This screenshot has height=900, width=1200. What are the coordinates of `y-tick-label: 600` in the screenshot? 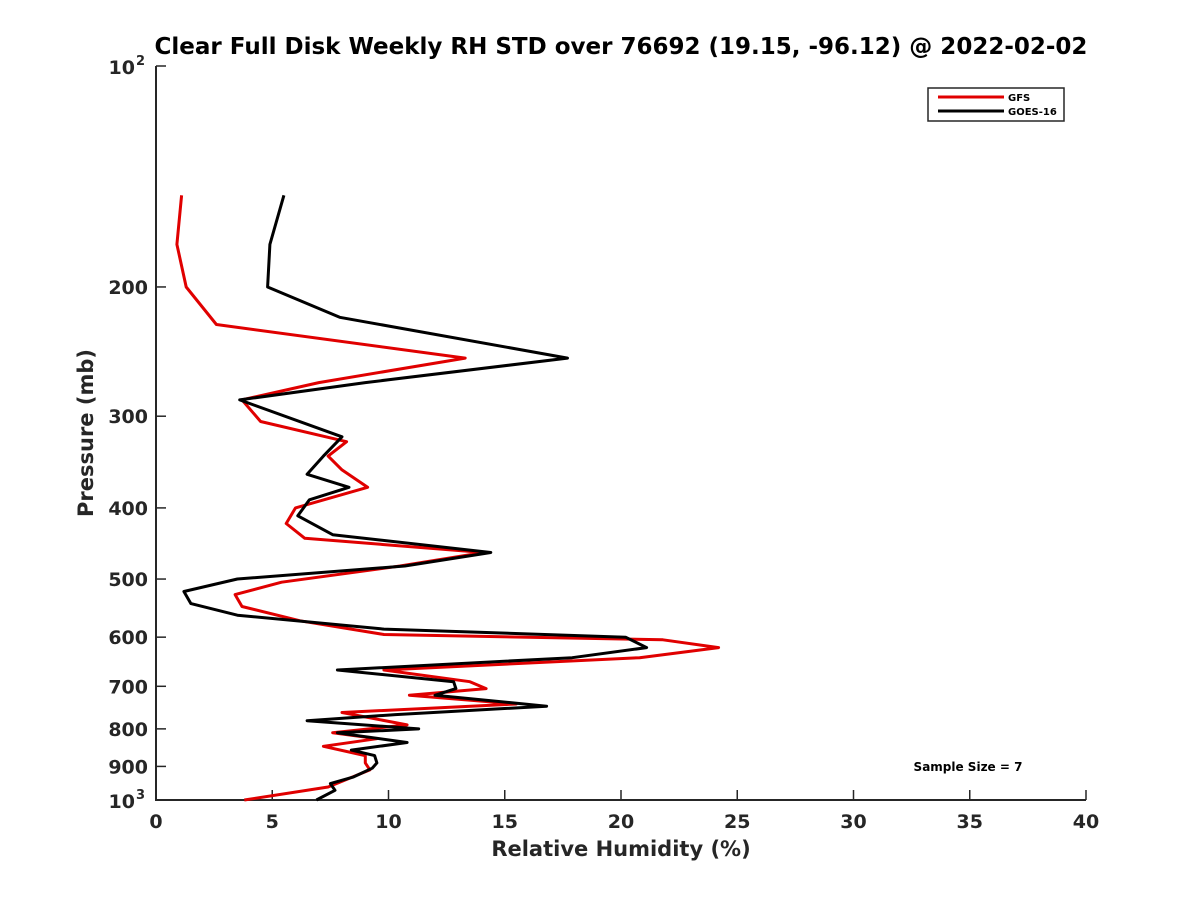 It's located at (128, 638).